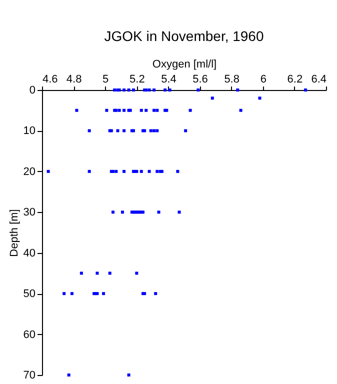  What do you see at coordinates (29, 172) in the screenshot?
I see `y-tick-label: 20` at bounding box center [29, 172].